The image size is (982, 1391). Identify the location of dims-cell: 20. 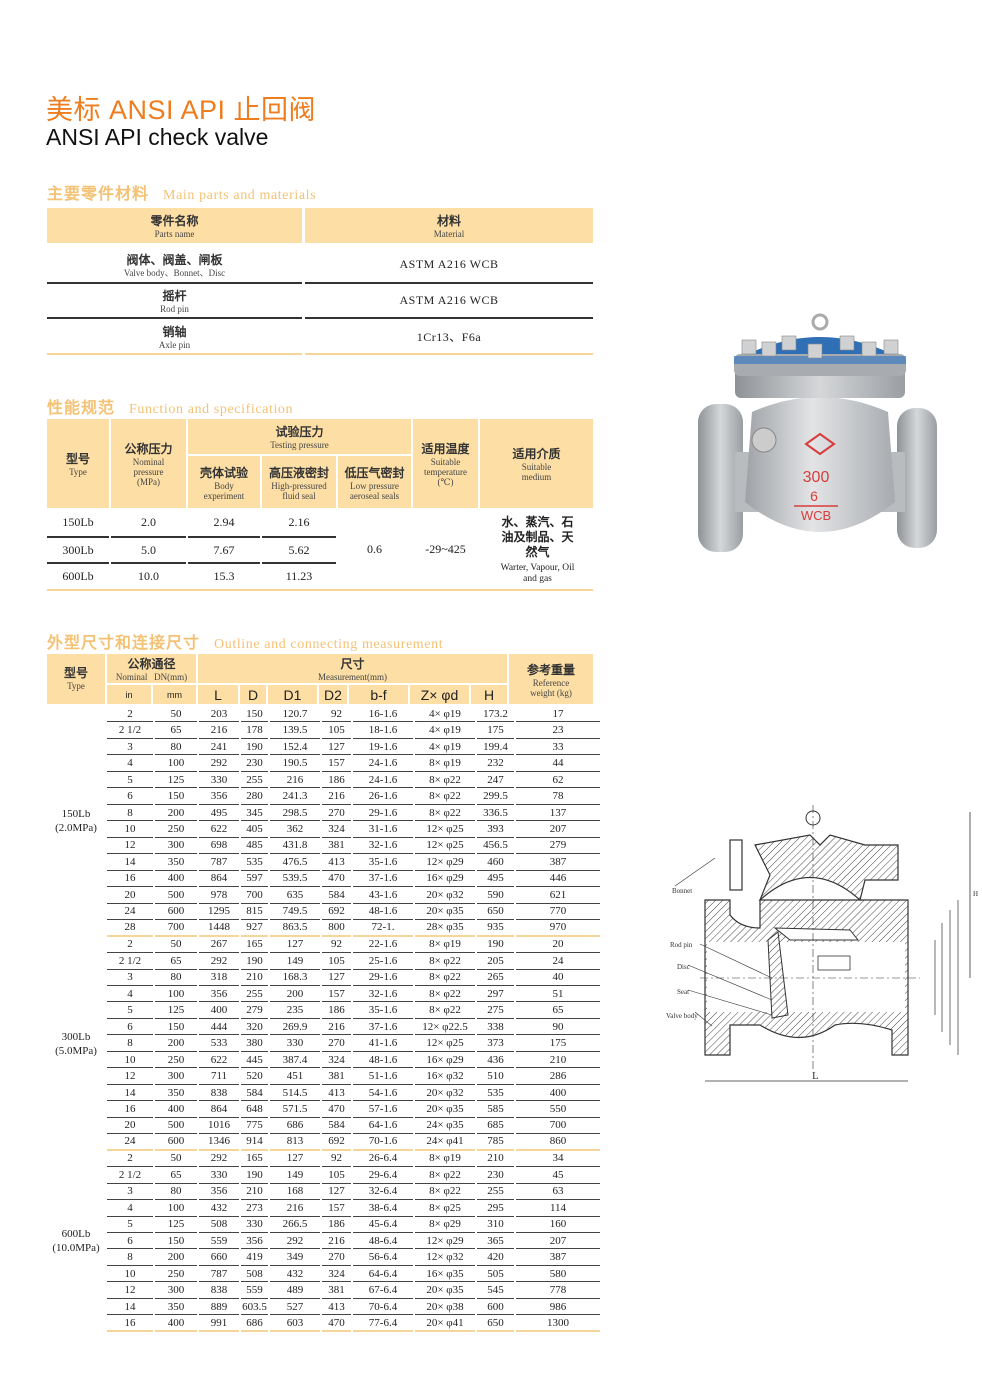
(130, 1126).